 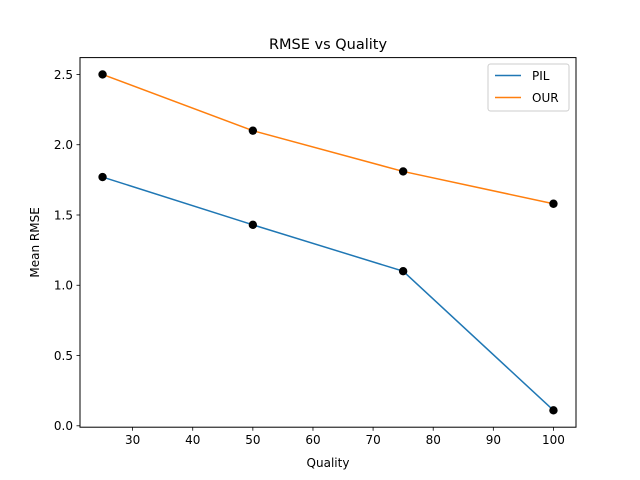 What do you see at coordinates (553, 440) in the screenshot?
I see `x-tick-label: 100` at bounding box center [553, 440].